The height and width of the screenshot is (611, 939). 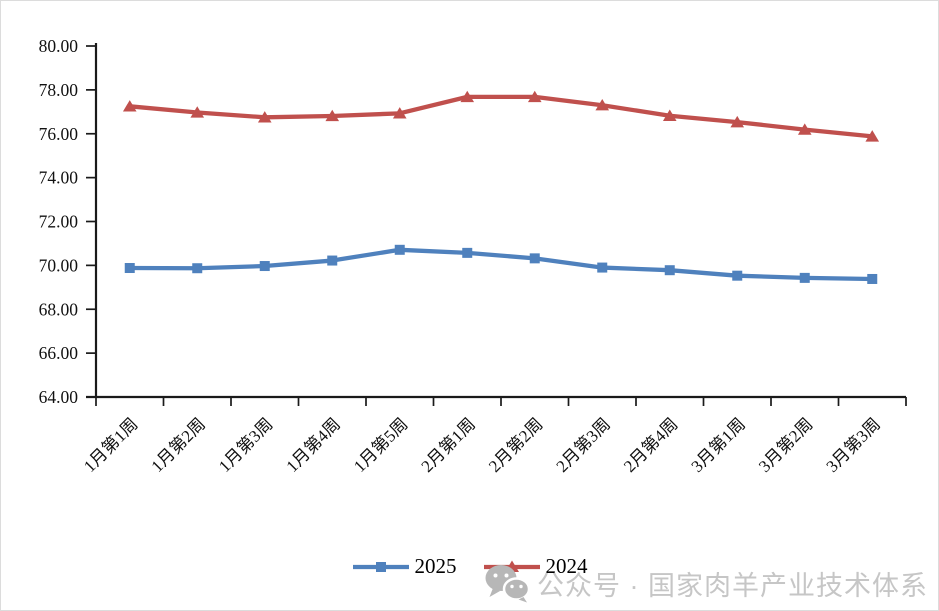 What do you see at coordinates (59, 178) in the screenshot?
I see `y-axis-tick-label: 74.00` at bounding box center [59, 178].